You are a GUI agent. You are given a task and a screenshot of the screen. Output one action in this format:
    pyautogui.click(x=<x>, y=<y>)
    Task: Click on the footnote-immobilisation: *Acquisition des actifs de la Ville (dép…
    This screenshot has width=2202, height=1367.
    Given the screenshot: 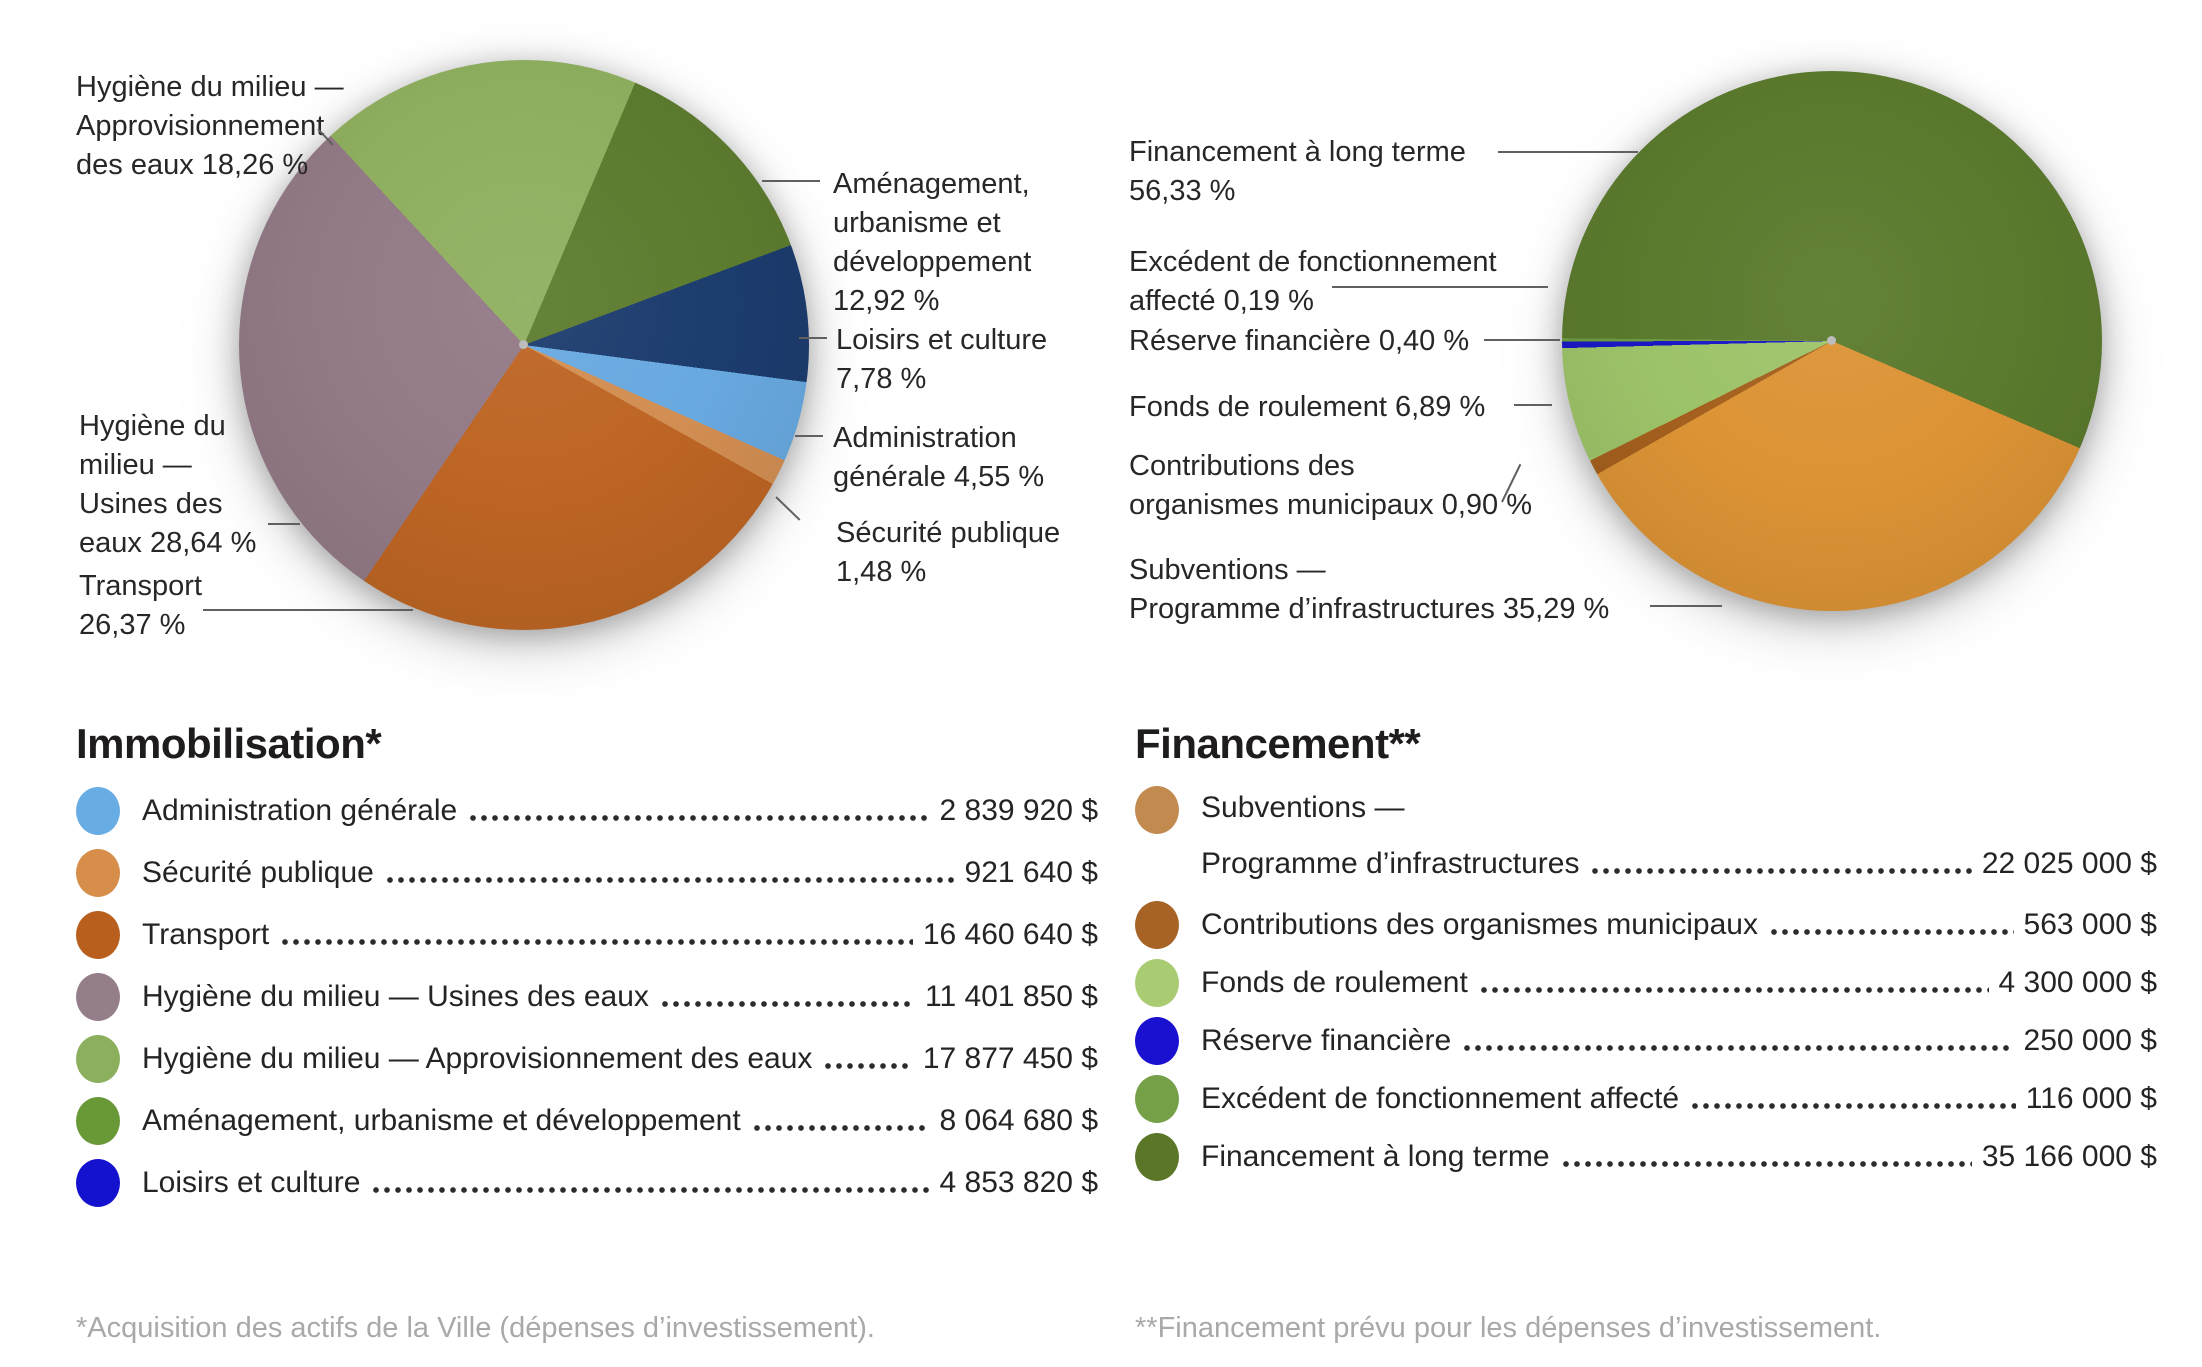 What is the action you would take?
    pyautogui.click(x=475, y=1328)
    